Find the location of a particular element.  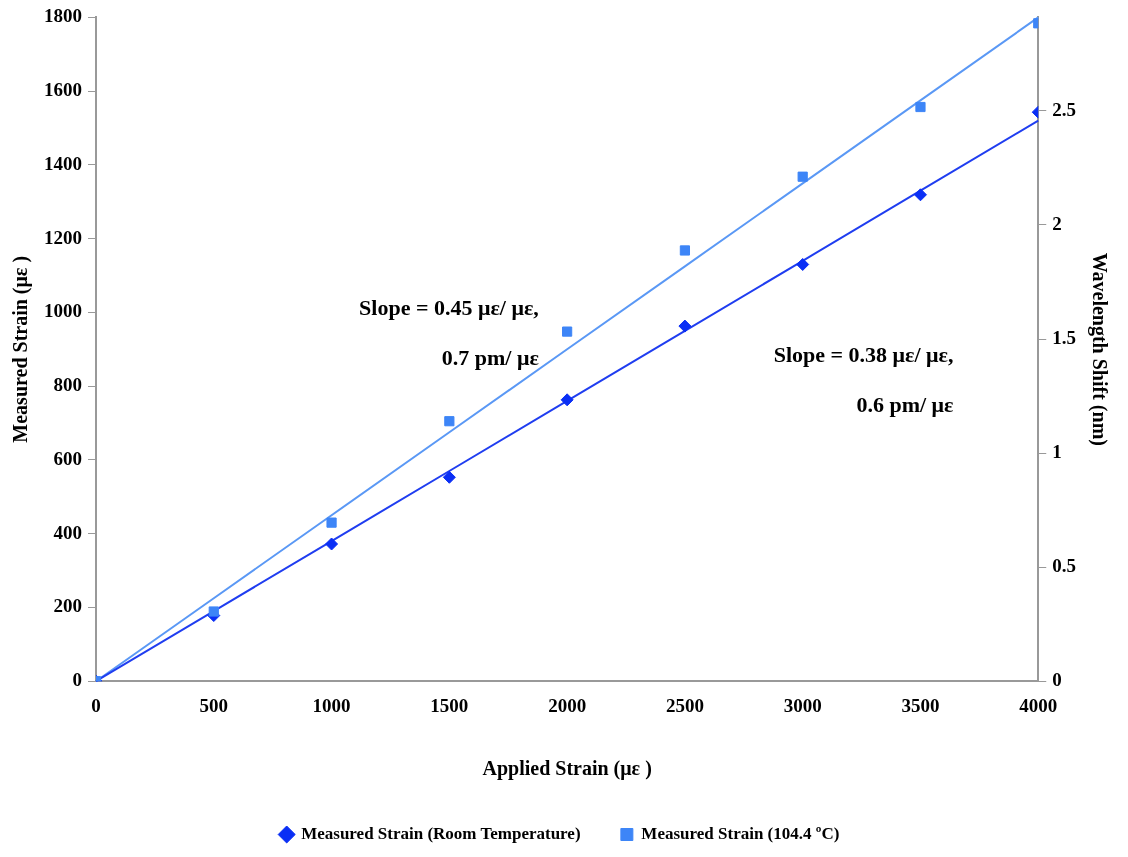

x-tick-label: 2500 is located at coordinates (684, 705).